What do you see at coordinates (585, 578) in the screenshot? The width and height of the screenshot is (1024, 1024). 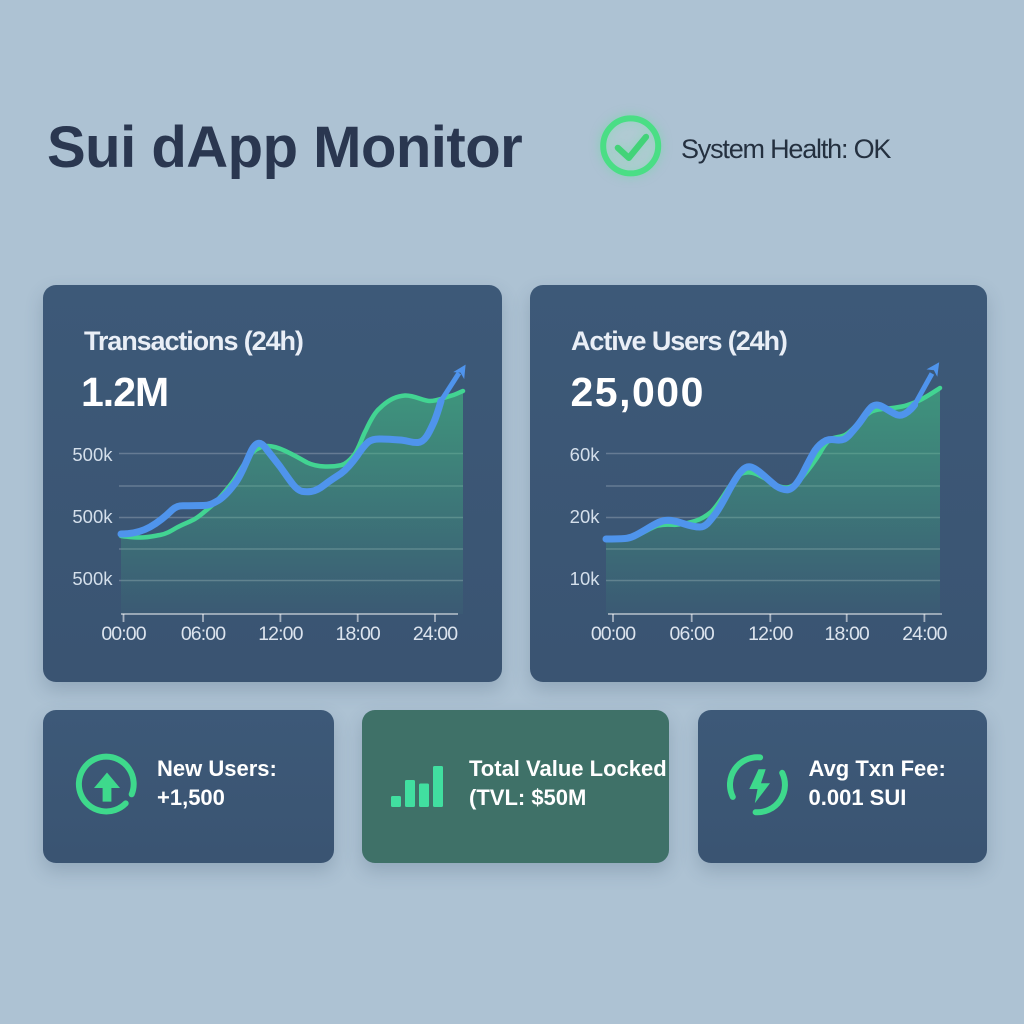 I see `svg-text: 10k` at bounding box center [585, 578].